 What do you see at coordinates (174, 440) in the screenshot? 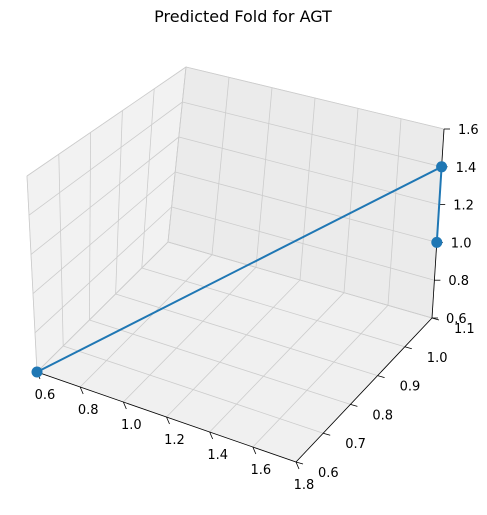
I see `x-tick-label: 1.2` at bounding box center [174, 440].